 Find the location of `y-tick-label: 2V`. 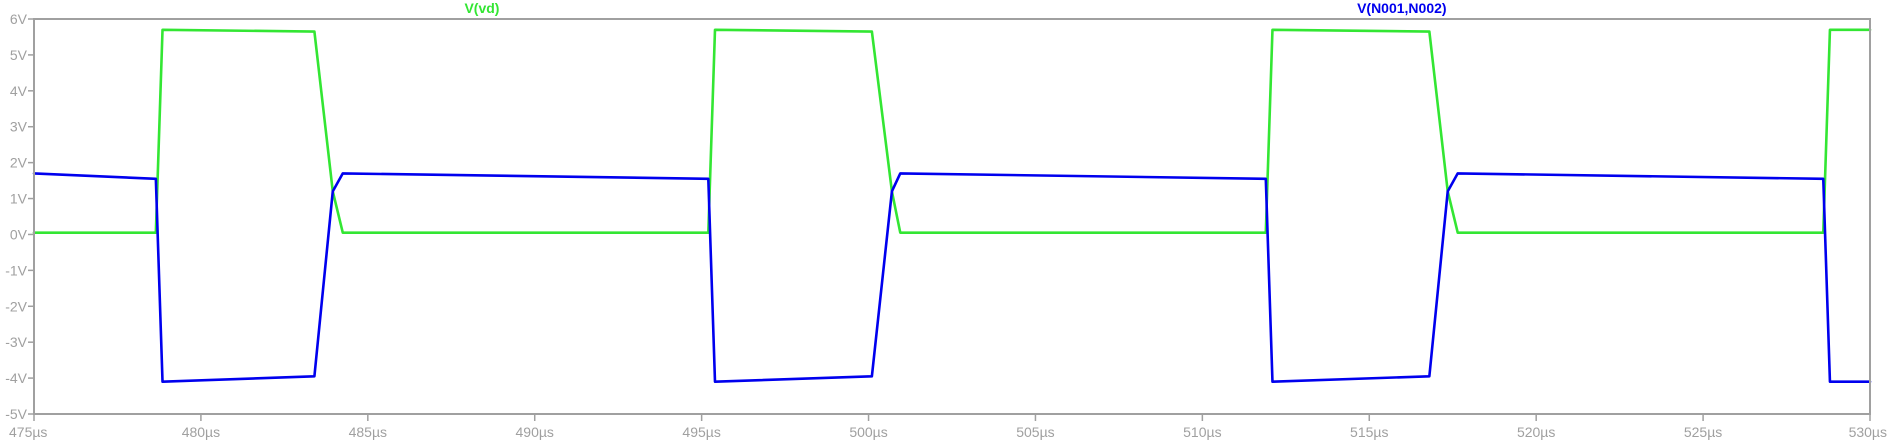

y-tick-label: 2V is located at coordinates (19, 163).